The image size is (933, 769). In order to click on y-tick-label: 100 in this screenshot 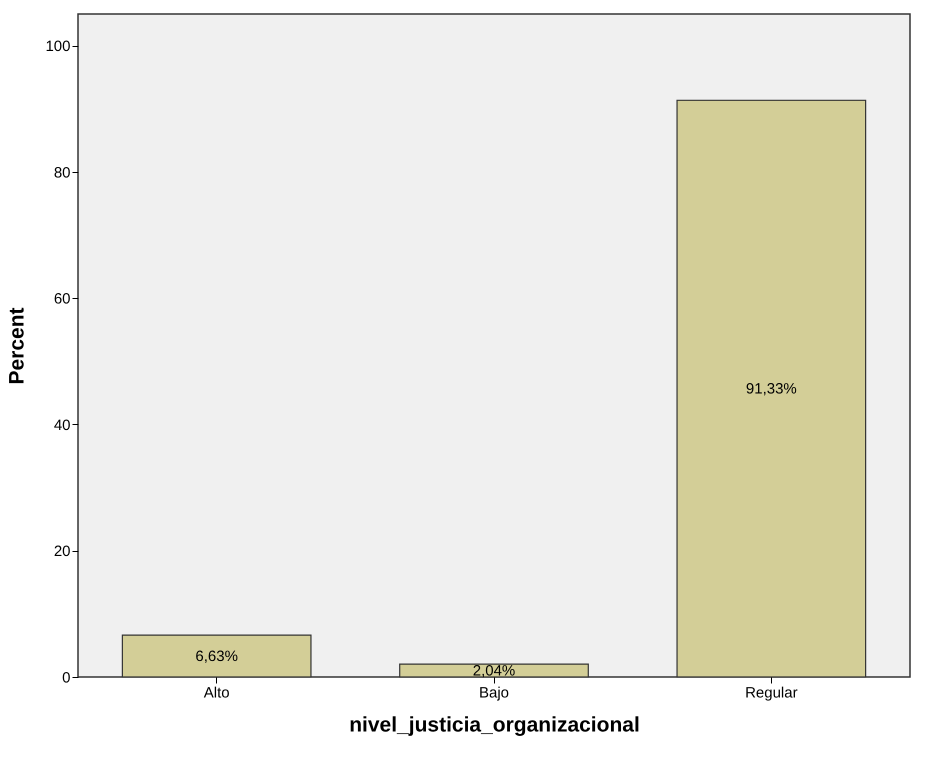, I will do `click(57, 47)`.